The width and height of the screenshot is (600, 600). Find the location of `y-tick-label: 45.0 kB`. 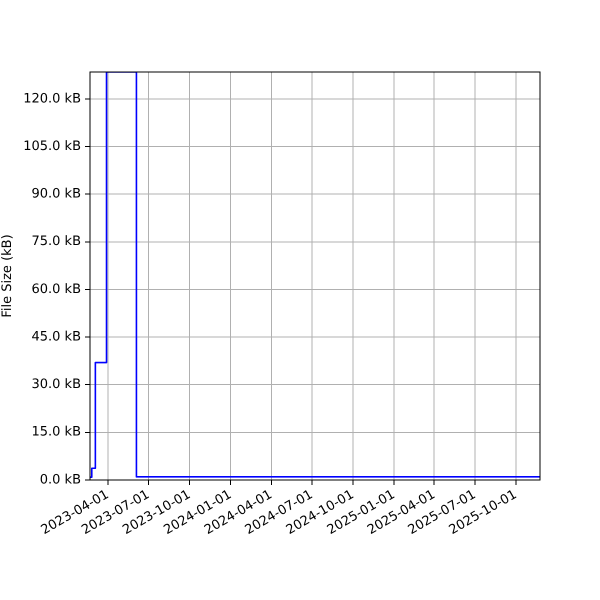

y-tick-label: 45.0 kB is located at coordinates (56, 336).